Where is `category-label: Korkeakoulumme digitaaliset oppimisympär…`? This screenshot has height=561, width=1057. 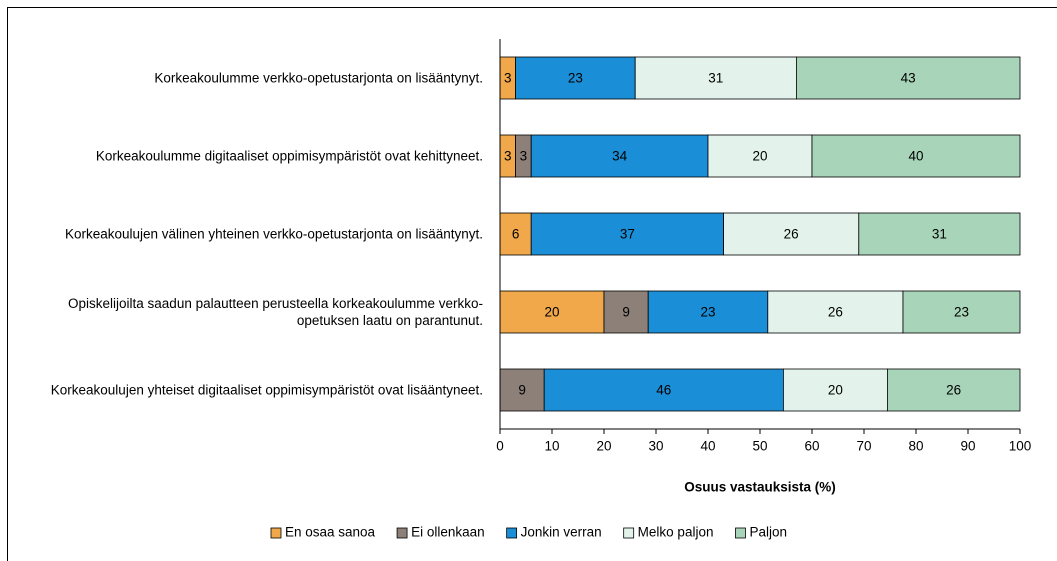 category-label: Korkeakoulumme digitaaliset oppimisympär… is located at coordinates (289, 156).